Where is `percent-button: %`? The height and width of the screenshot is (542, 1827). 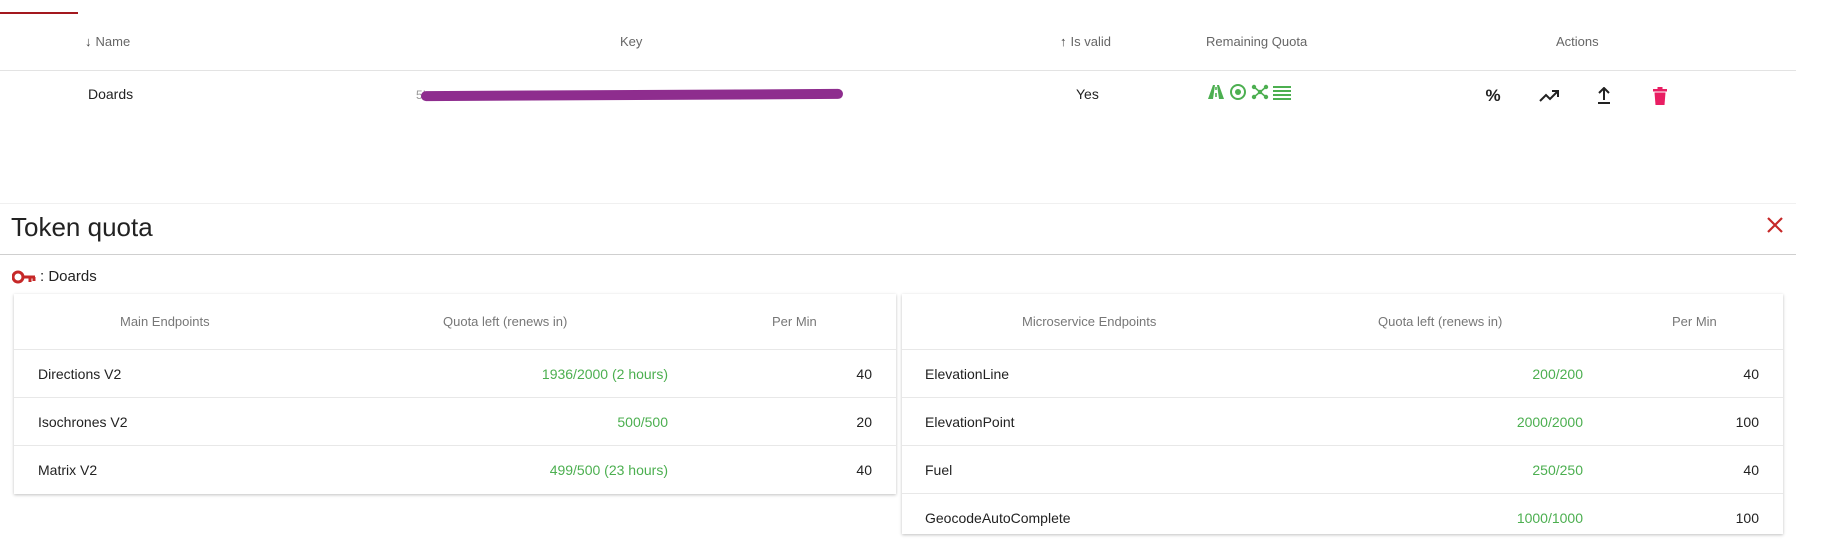 percent-button: % is located at coordinates (1493, 96).